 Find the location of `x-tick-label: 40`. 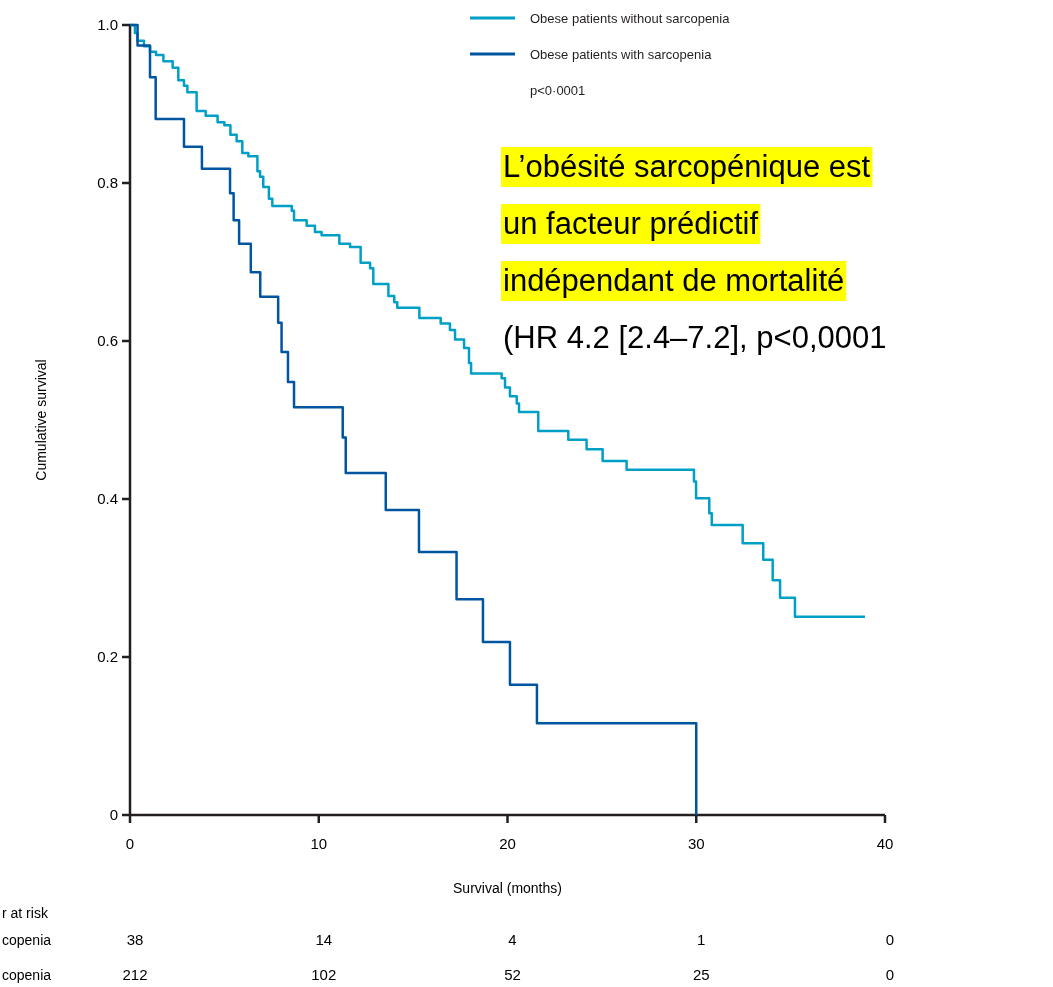

x-tick-label: 40 is located at coordinates (885, 843).